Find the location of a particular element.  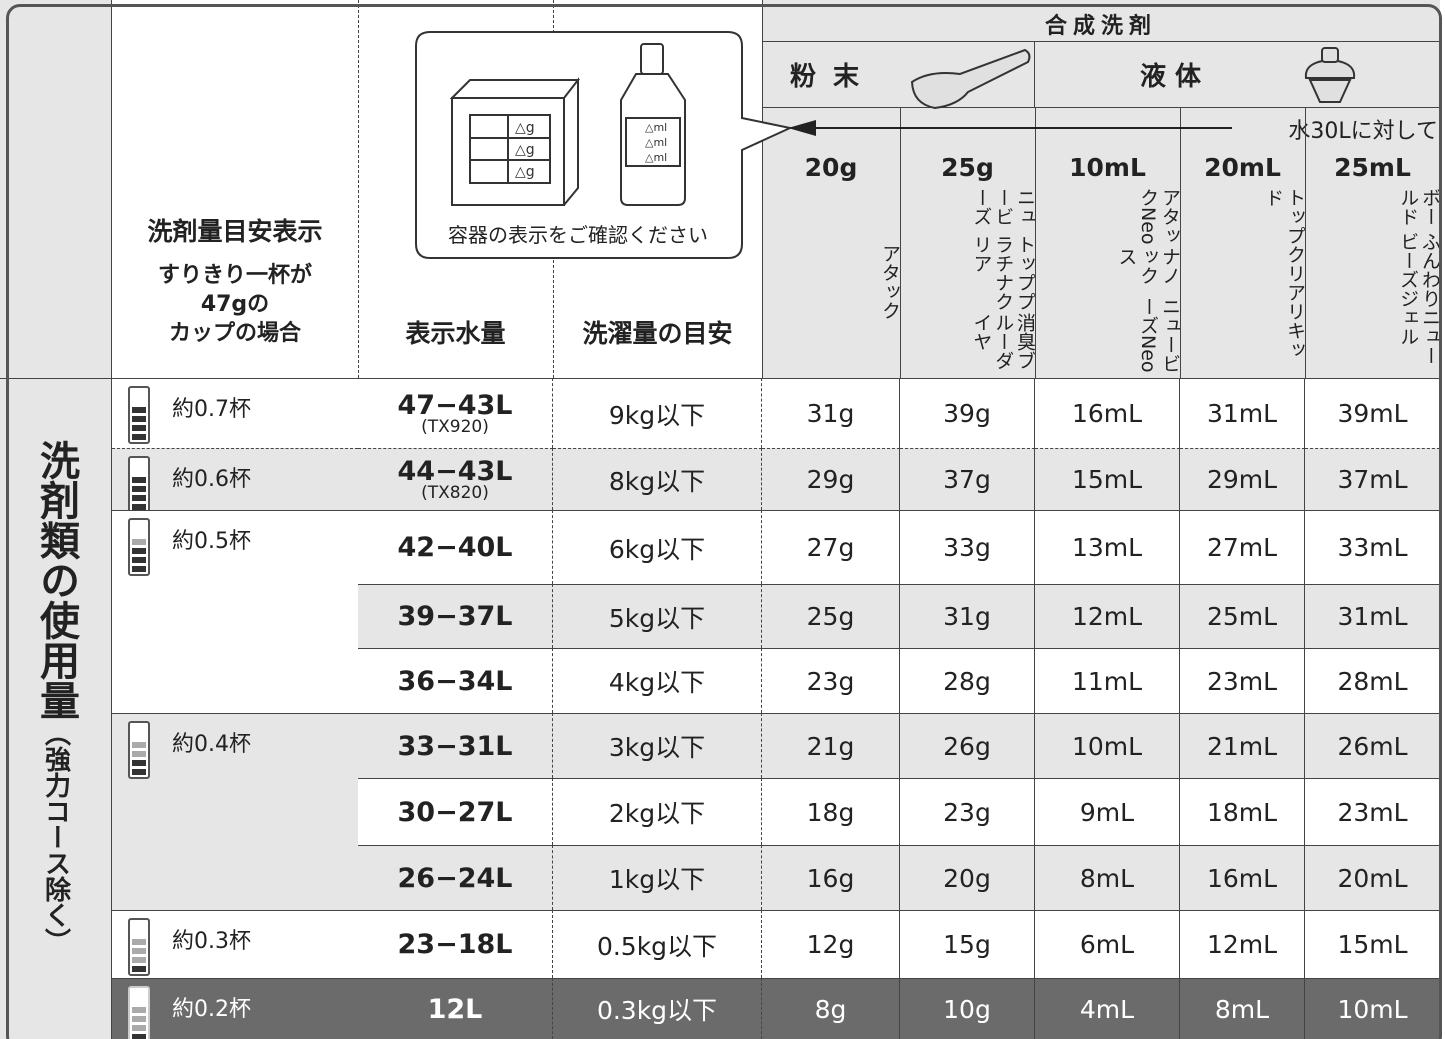

liquid-label: 液 体 is located at coordinates (1237, 75).